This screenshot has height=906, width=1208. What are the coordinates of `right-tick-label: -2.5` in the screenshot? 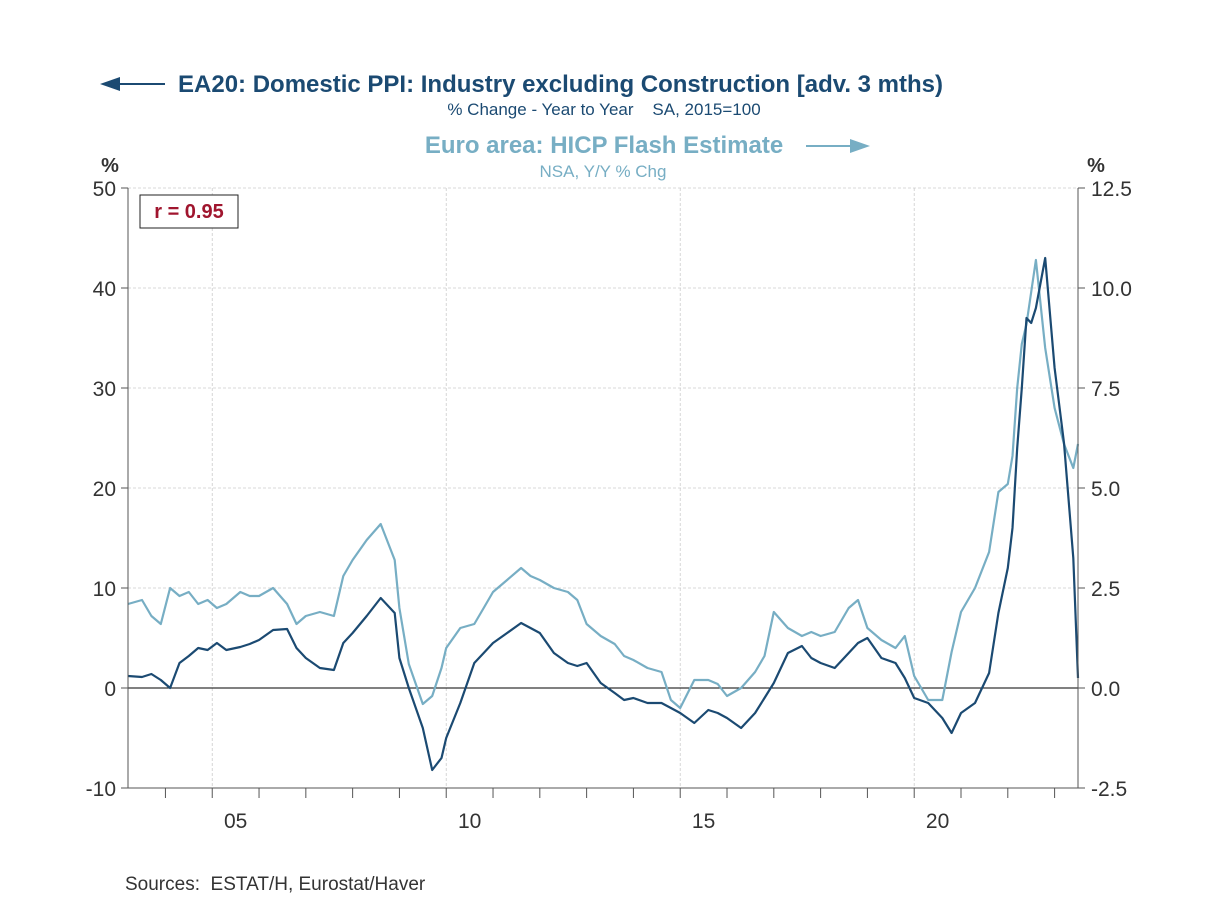 It's located at (1109, 789).